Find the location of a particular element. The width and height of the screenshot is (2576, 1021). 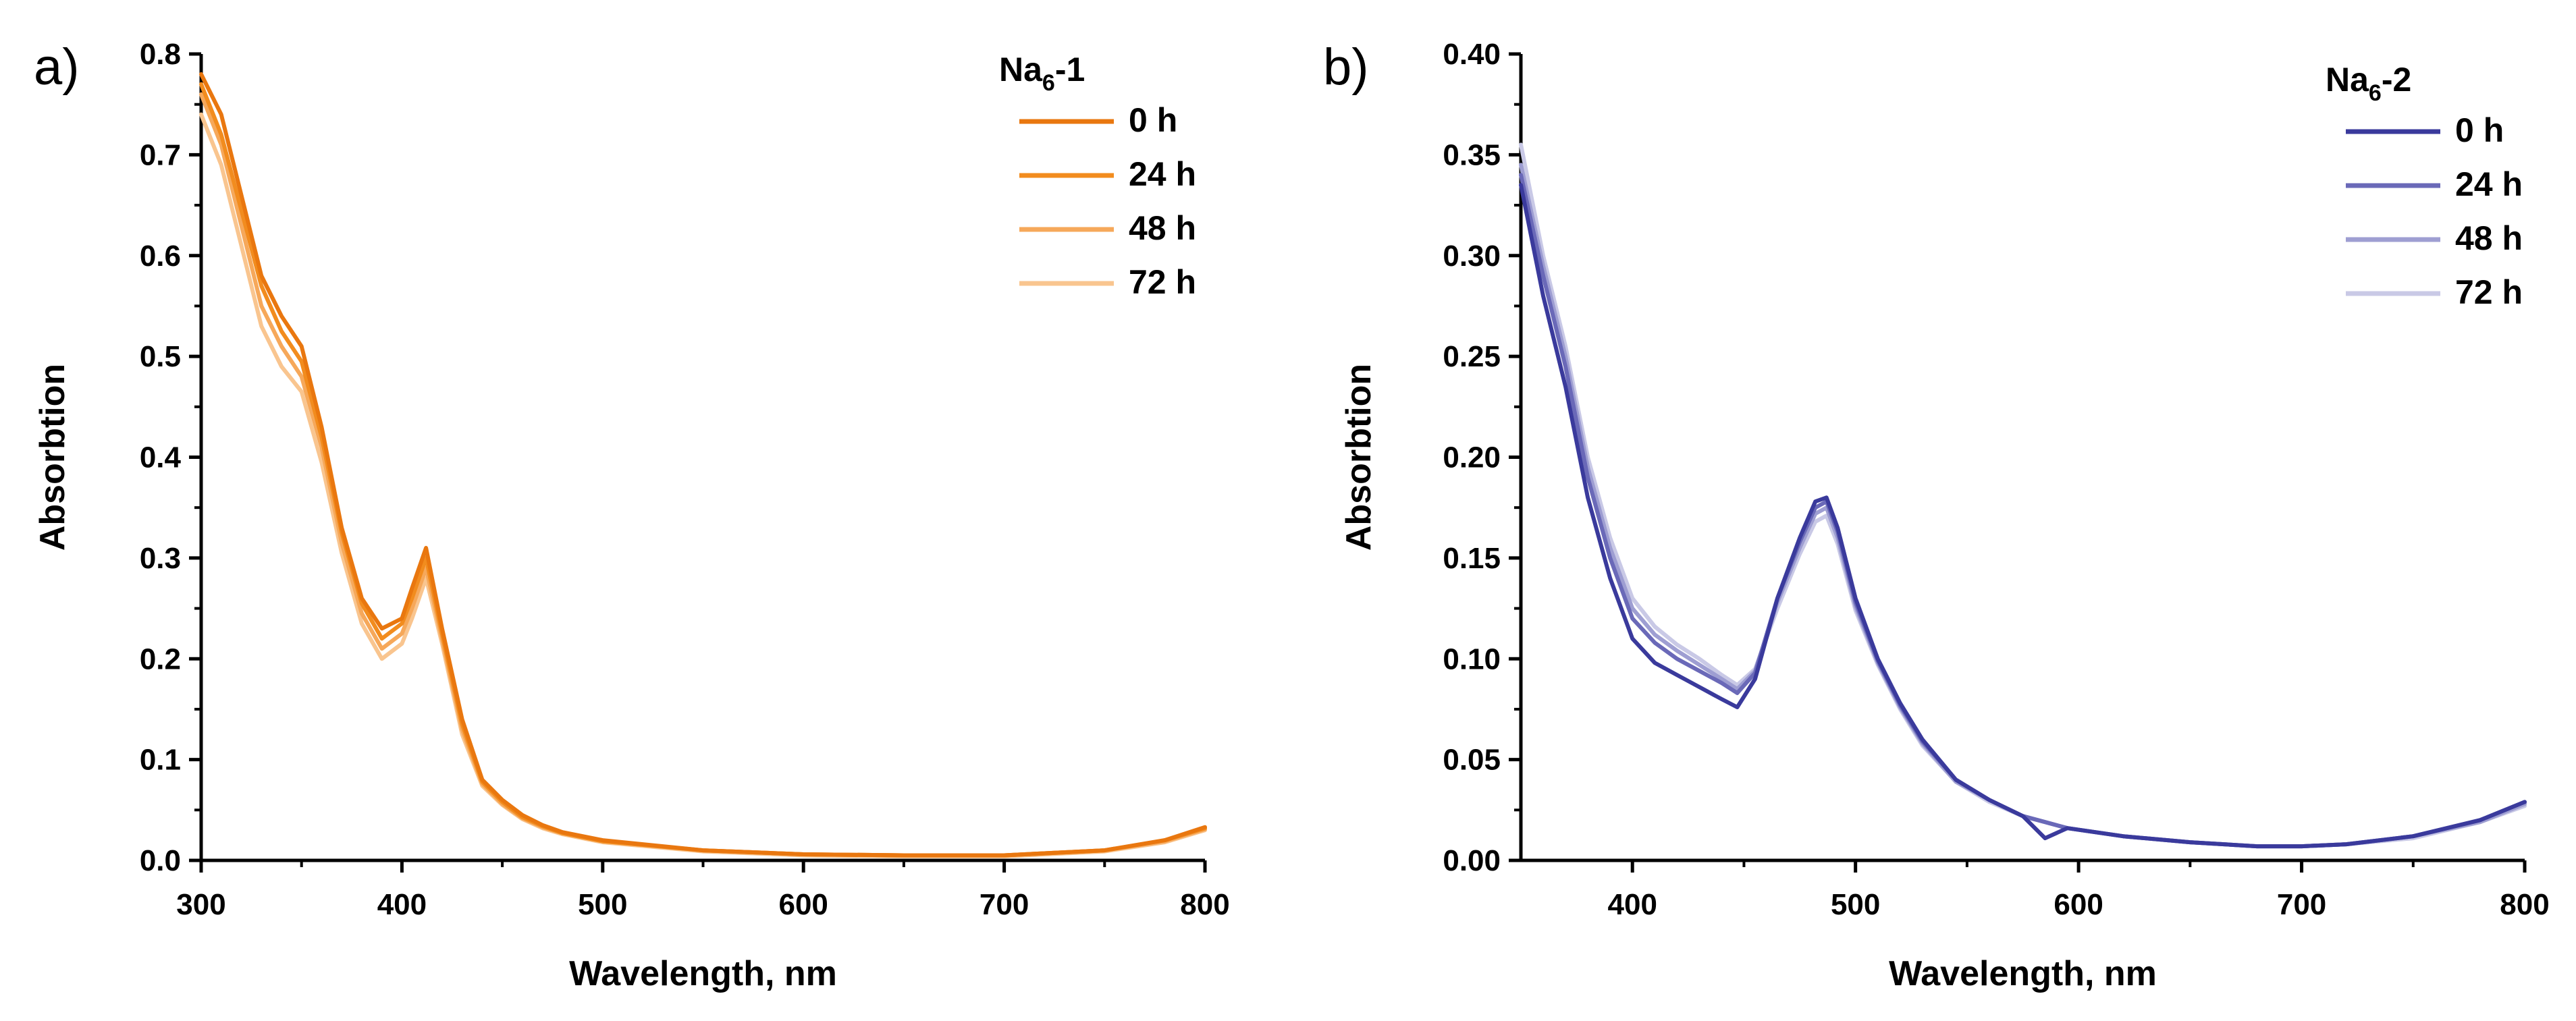

y-tick-label: 0.8 is located at coordinates (161, 54).